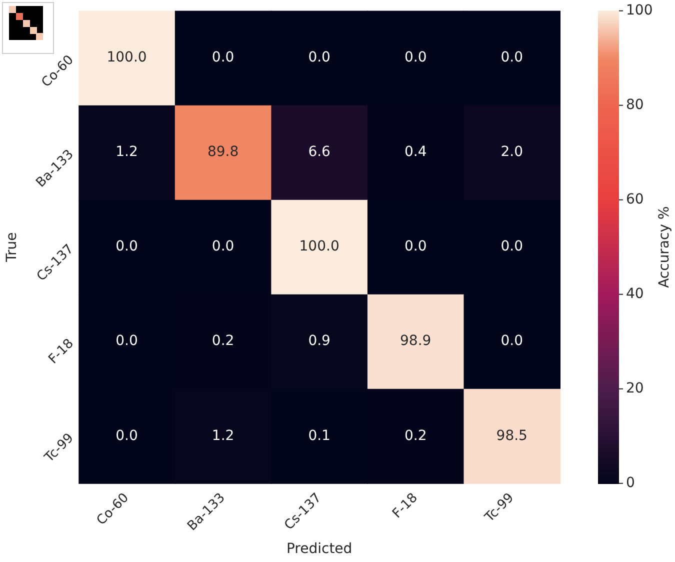  What do you see at coordinates (223, 152) in the screenshot?
I see `data-label: 89.8` at bounding box center [223, 152].